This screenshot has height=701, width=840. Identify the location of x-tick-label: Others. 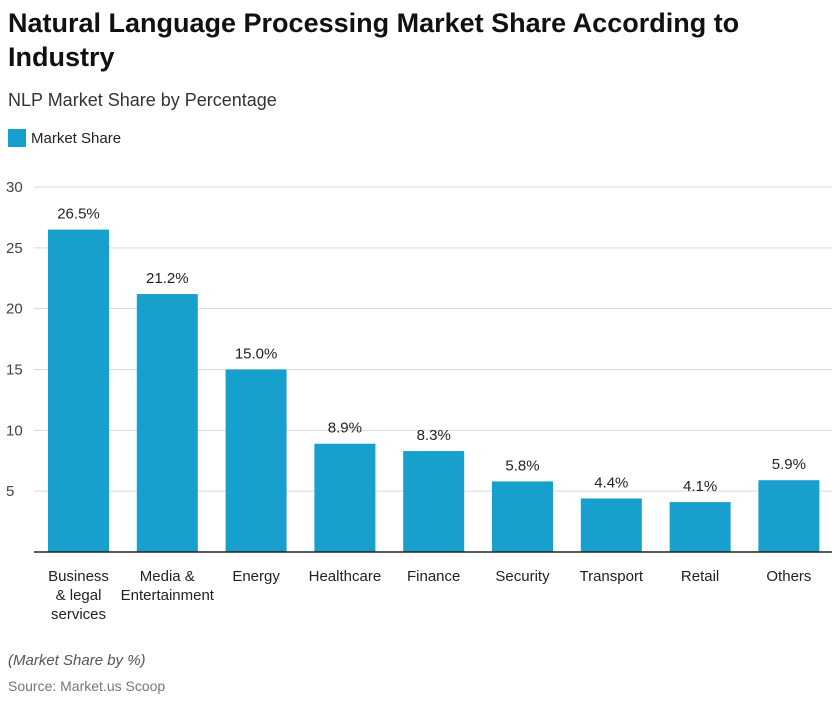
(788, 576).